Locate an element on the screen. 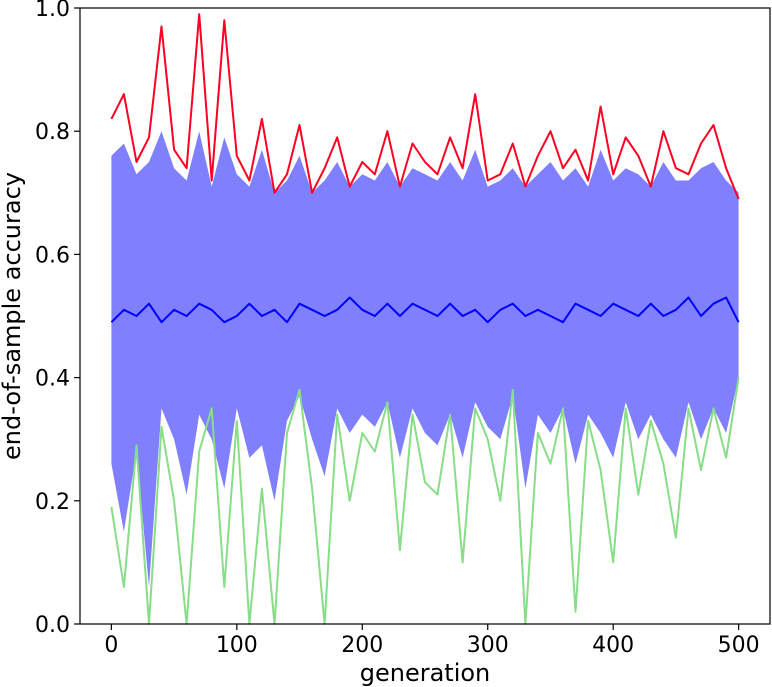 Image resolution: width=772 pixels, height=687 pixels. y-tick-label: 0.2 is located at coordinates (52, 502).